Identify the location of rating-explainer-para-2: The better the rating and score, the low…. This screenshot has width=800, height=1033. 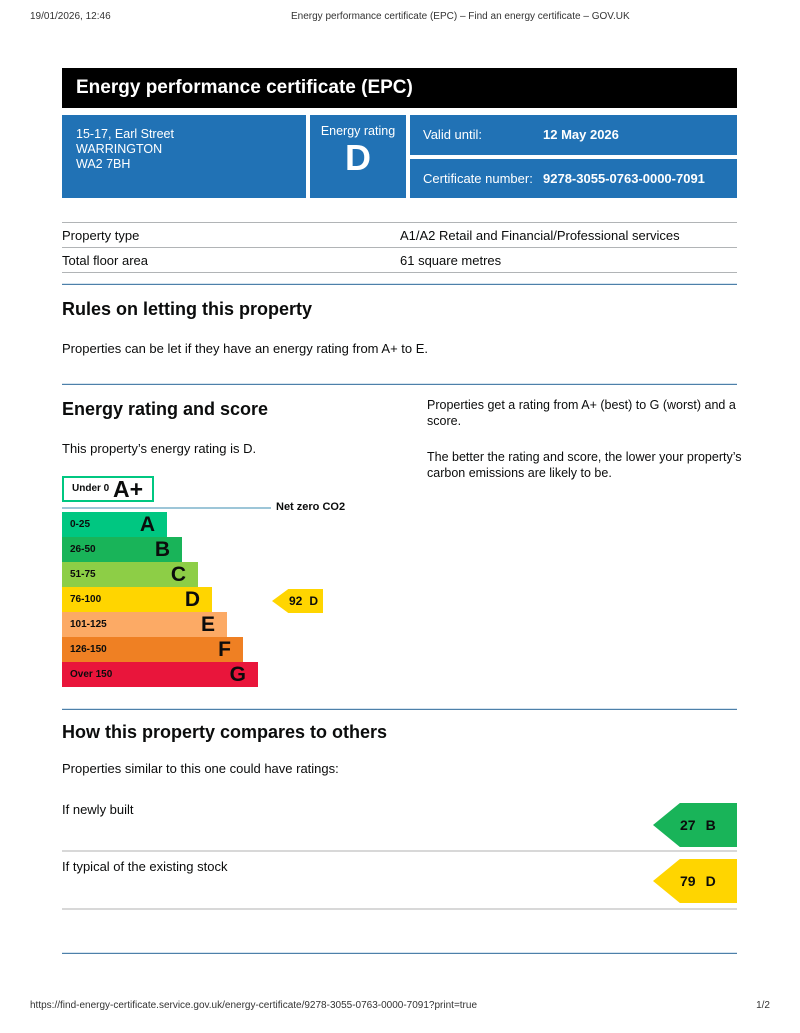
(584, 465).